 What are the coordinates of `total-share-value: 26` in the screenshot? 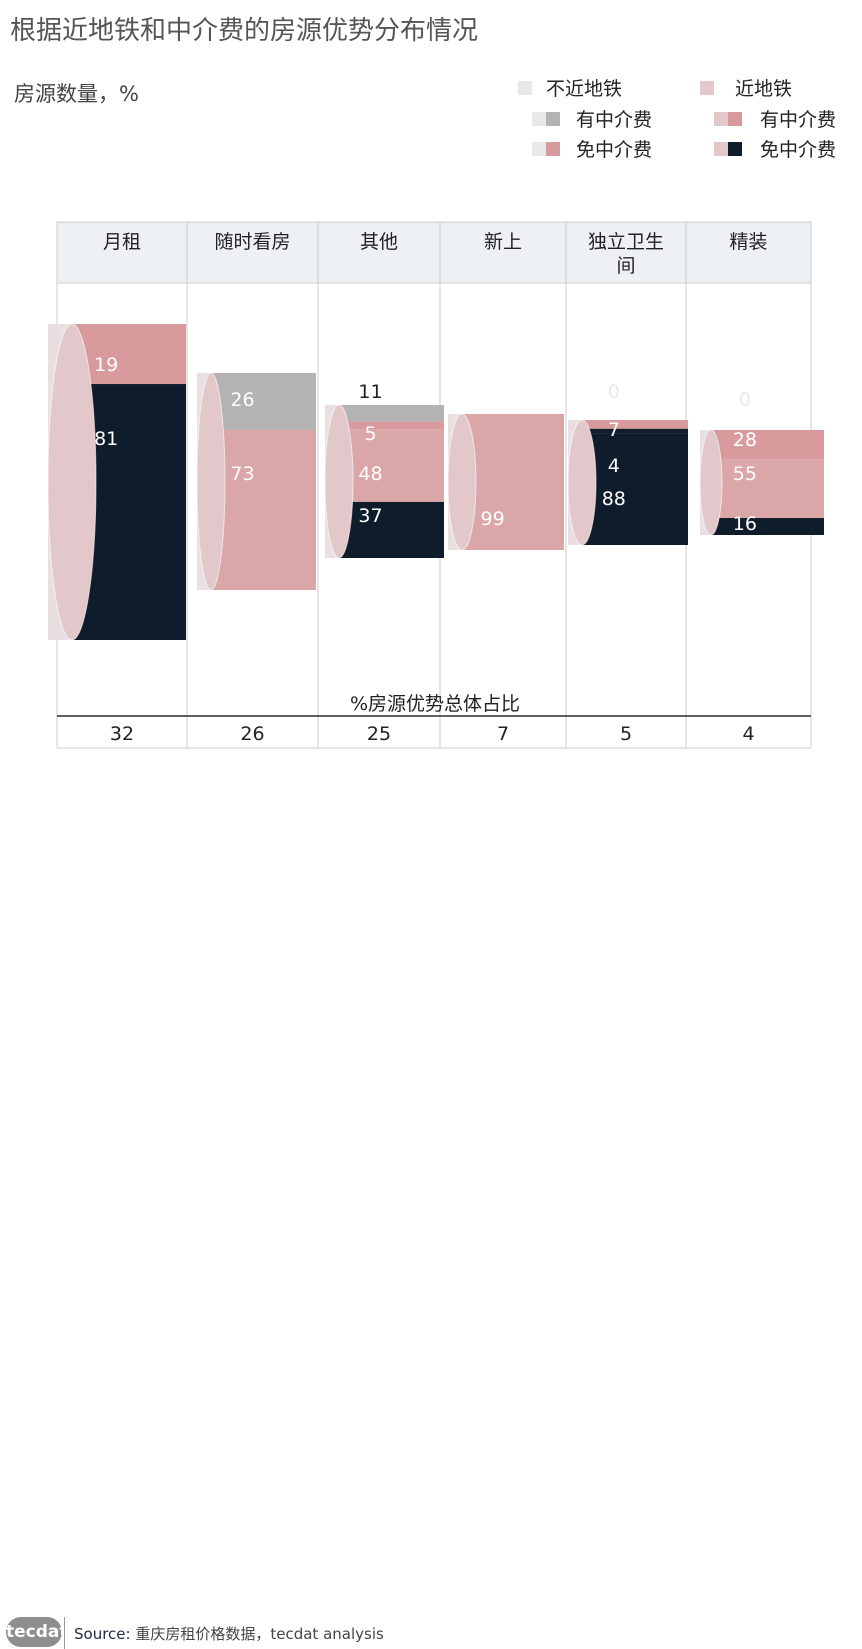 It's located at (252, 734).